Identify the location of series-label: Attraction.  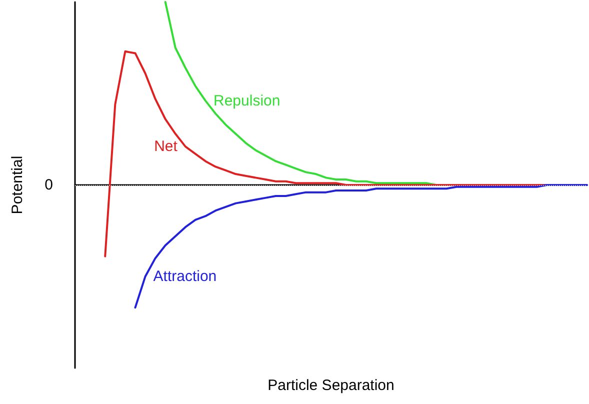
(185, 276).